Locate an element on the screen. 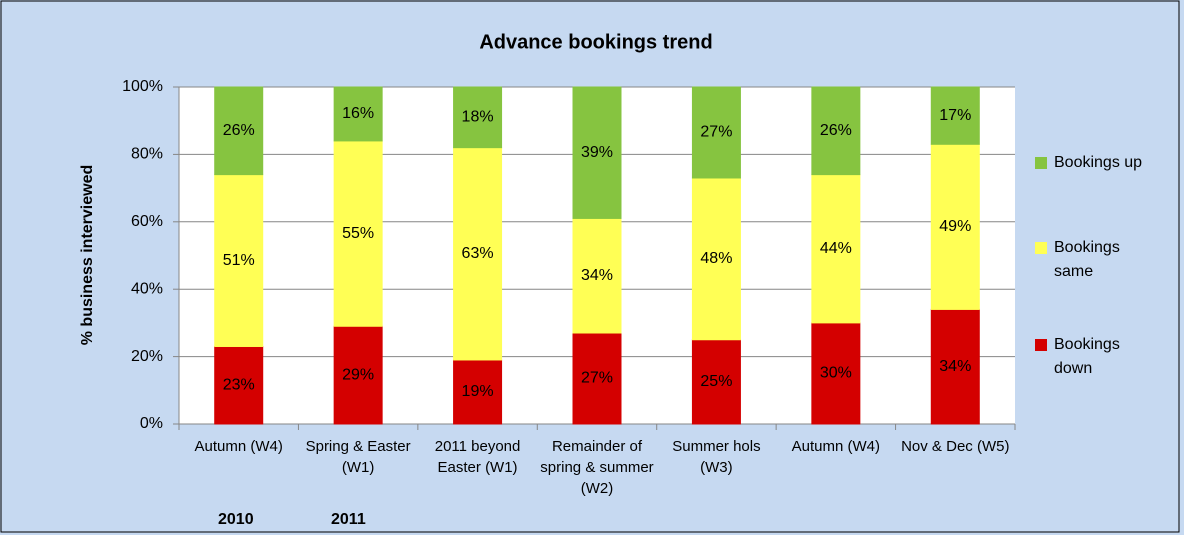  annotation: 2011 is located at coordinates (348, 519).